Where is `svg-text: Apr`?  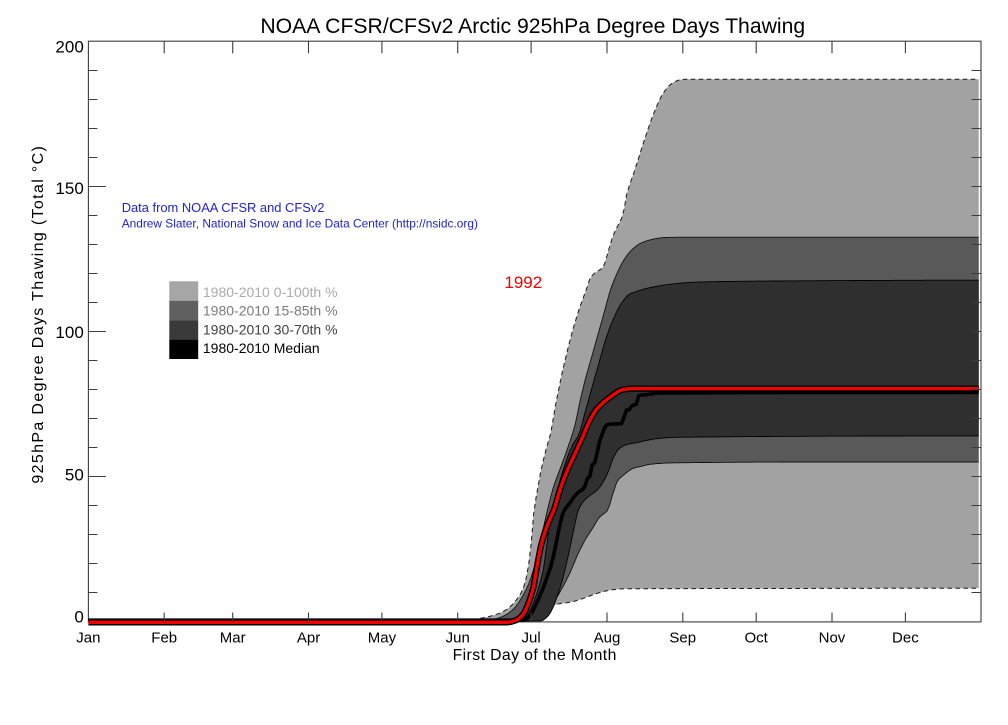 svg-text: Apr is located at coordinates (308, 637).